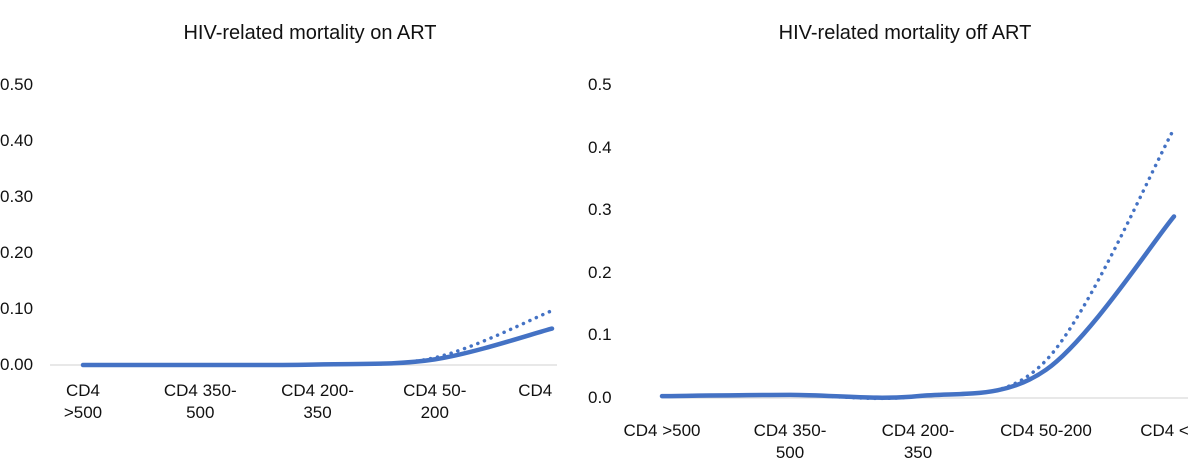 The width and height of the screenshot is (1188, 473). What do you see at coordinates (600, 335) in the screenshot?
I see `y-tick-label: 0.1` at bounding box center [600, 335].